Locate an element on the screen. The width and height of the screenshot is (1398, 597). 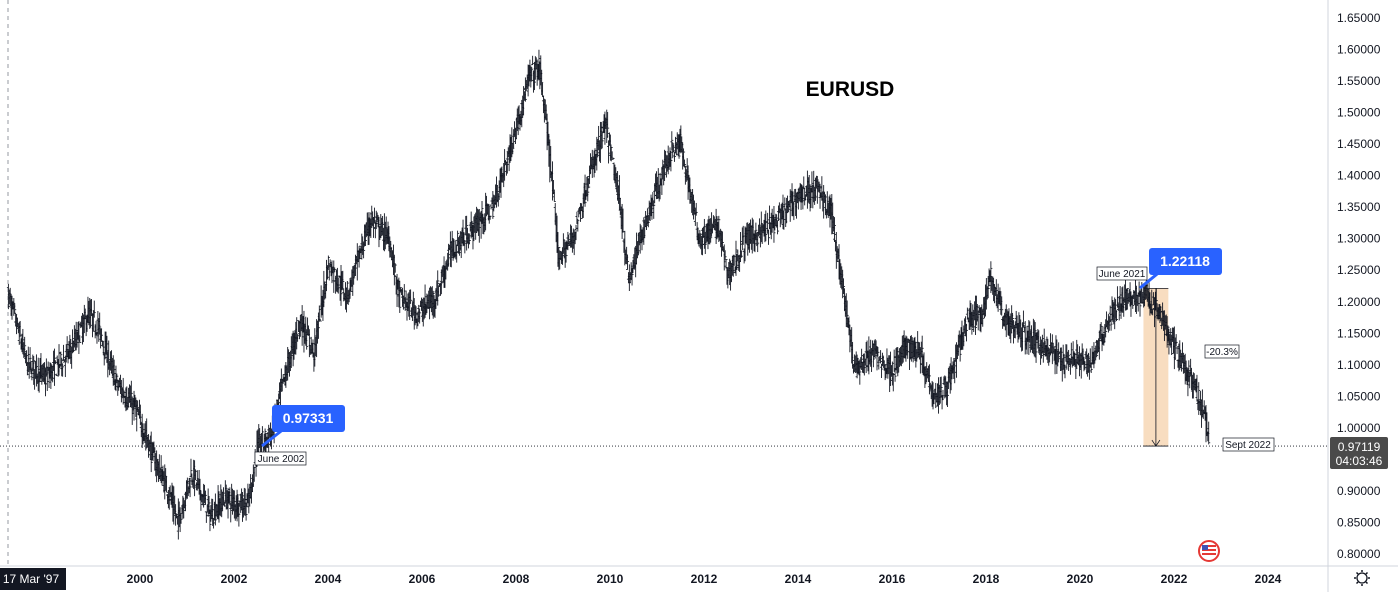
callout-low-value: 0.97331 is located at coordinates (308, 418).